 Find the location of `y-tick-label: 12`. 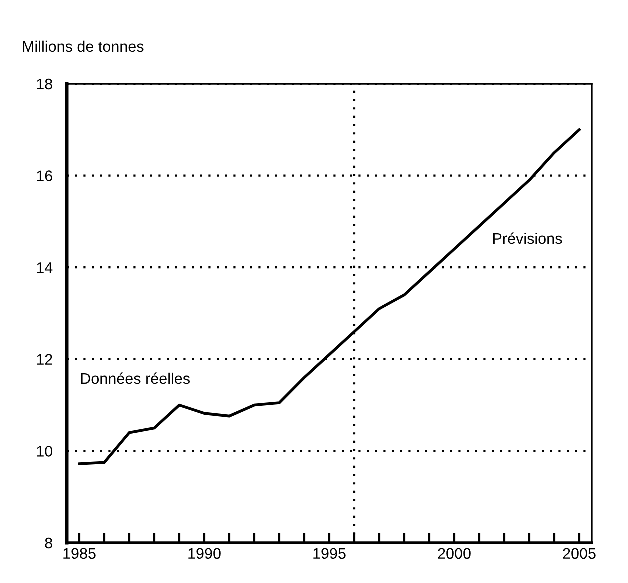

y-tick-label: 12 is located at coordinates (44, 359).